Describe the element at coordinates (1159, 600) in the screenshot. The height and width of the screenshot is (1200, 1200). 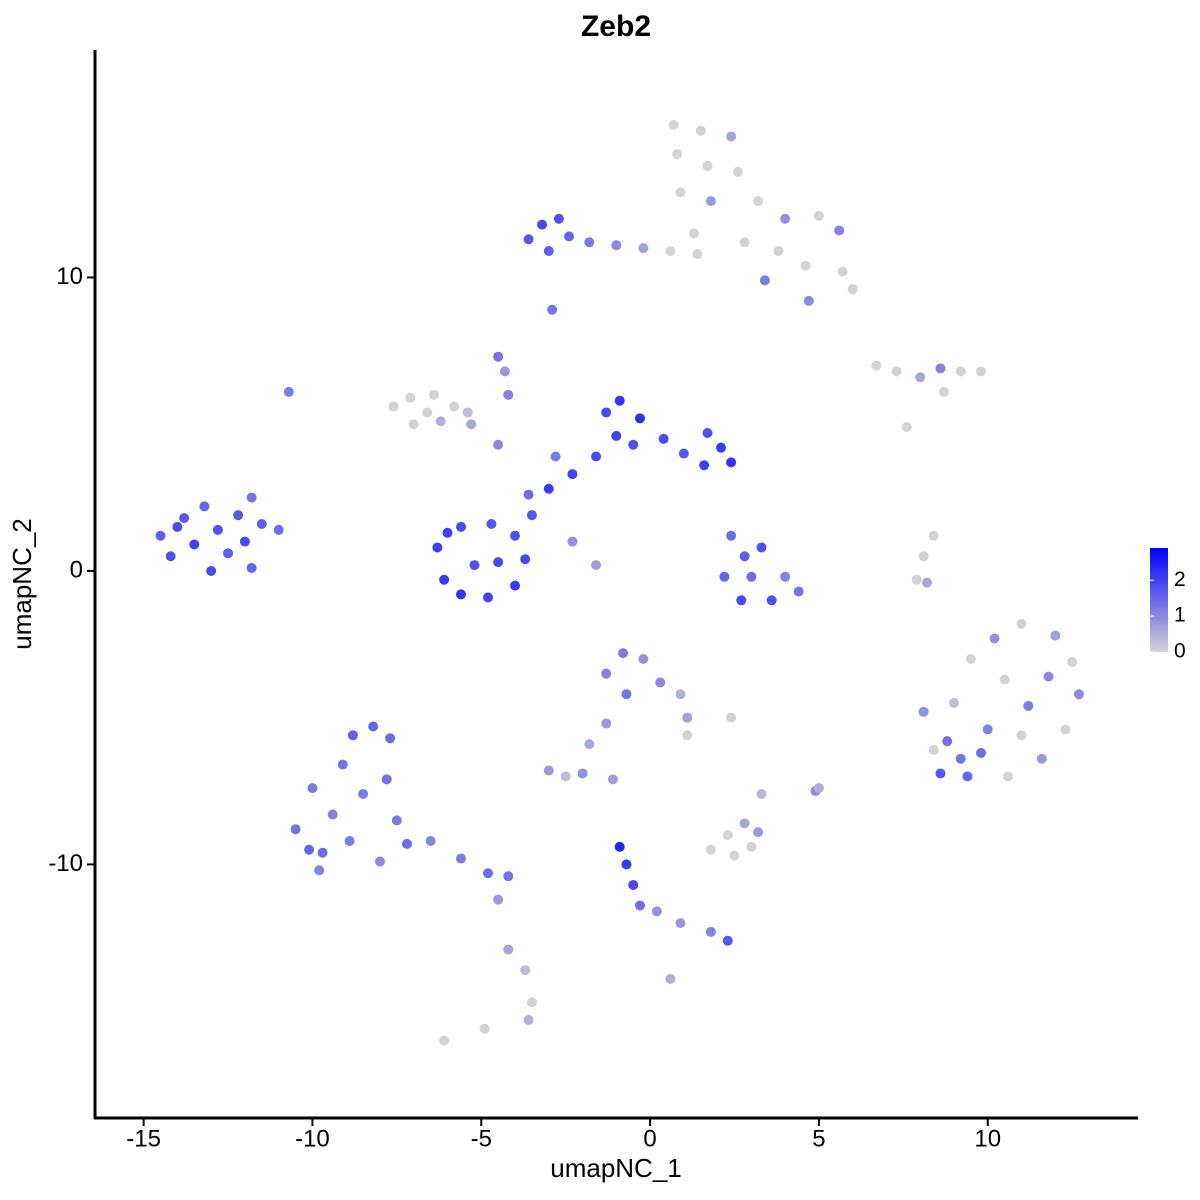
I see `color-bar` at that location.